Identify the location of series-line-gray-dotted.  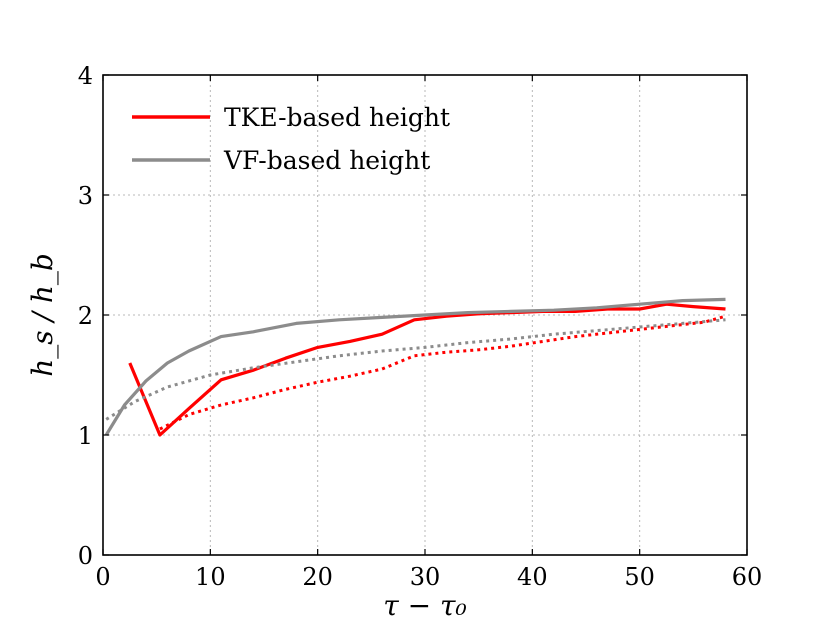
(415, 369).